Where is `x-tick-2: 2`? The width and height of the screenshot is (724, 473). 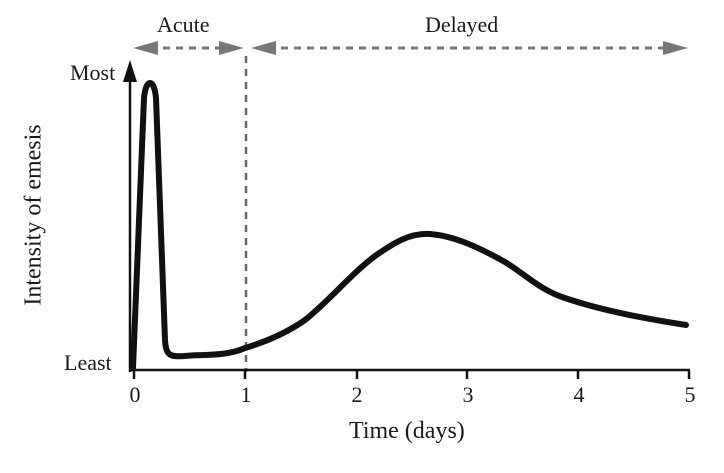
x-tick-2: 2 is located at coordinates (357, 394).